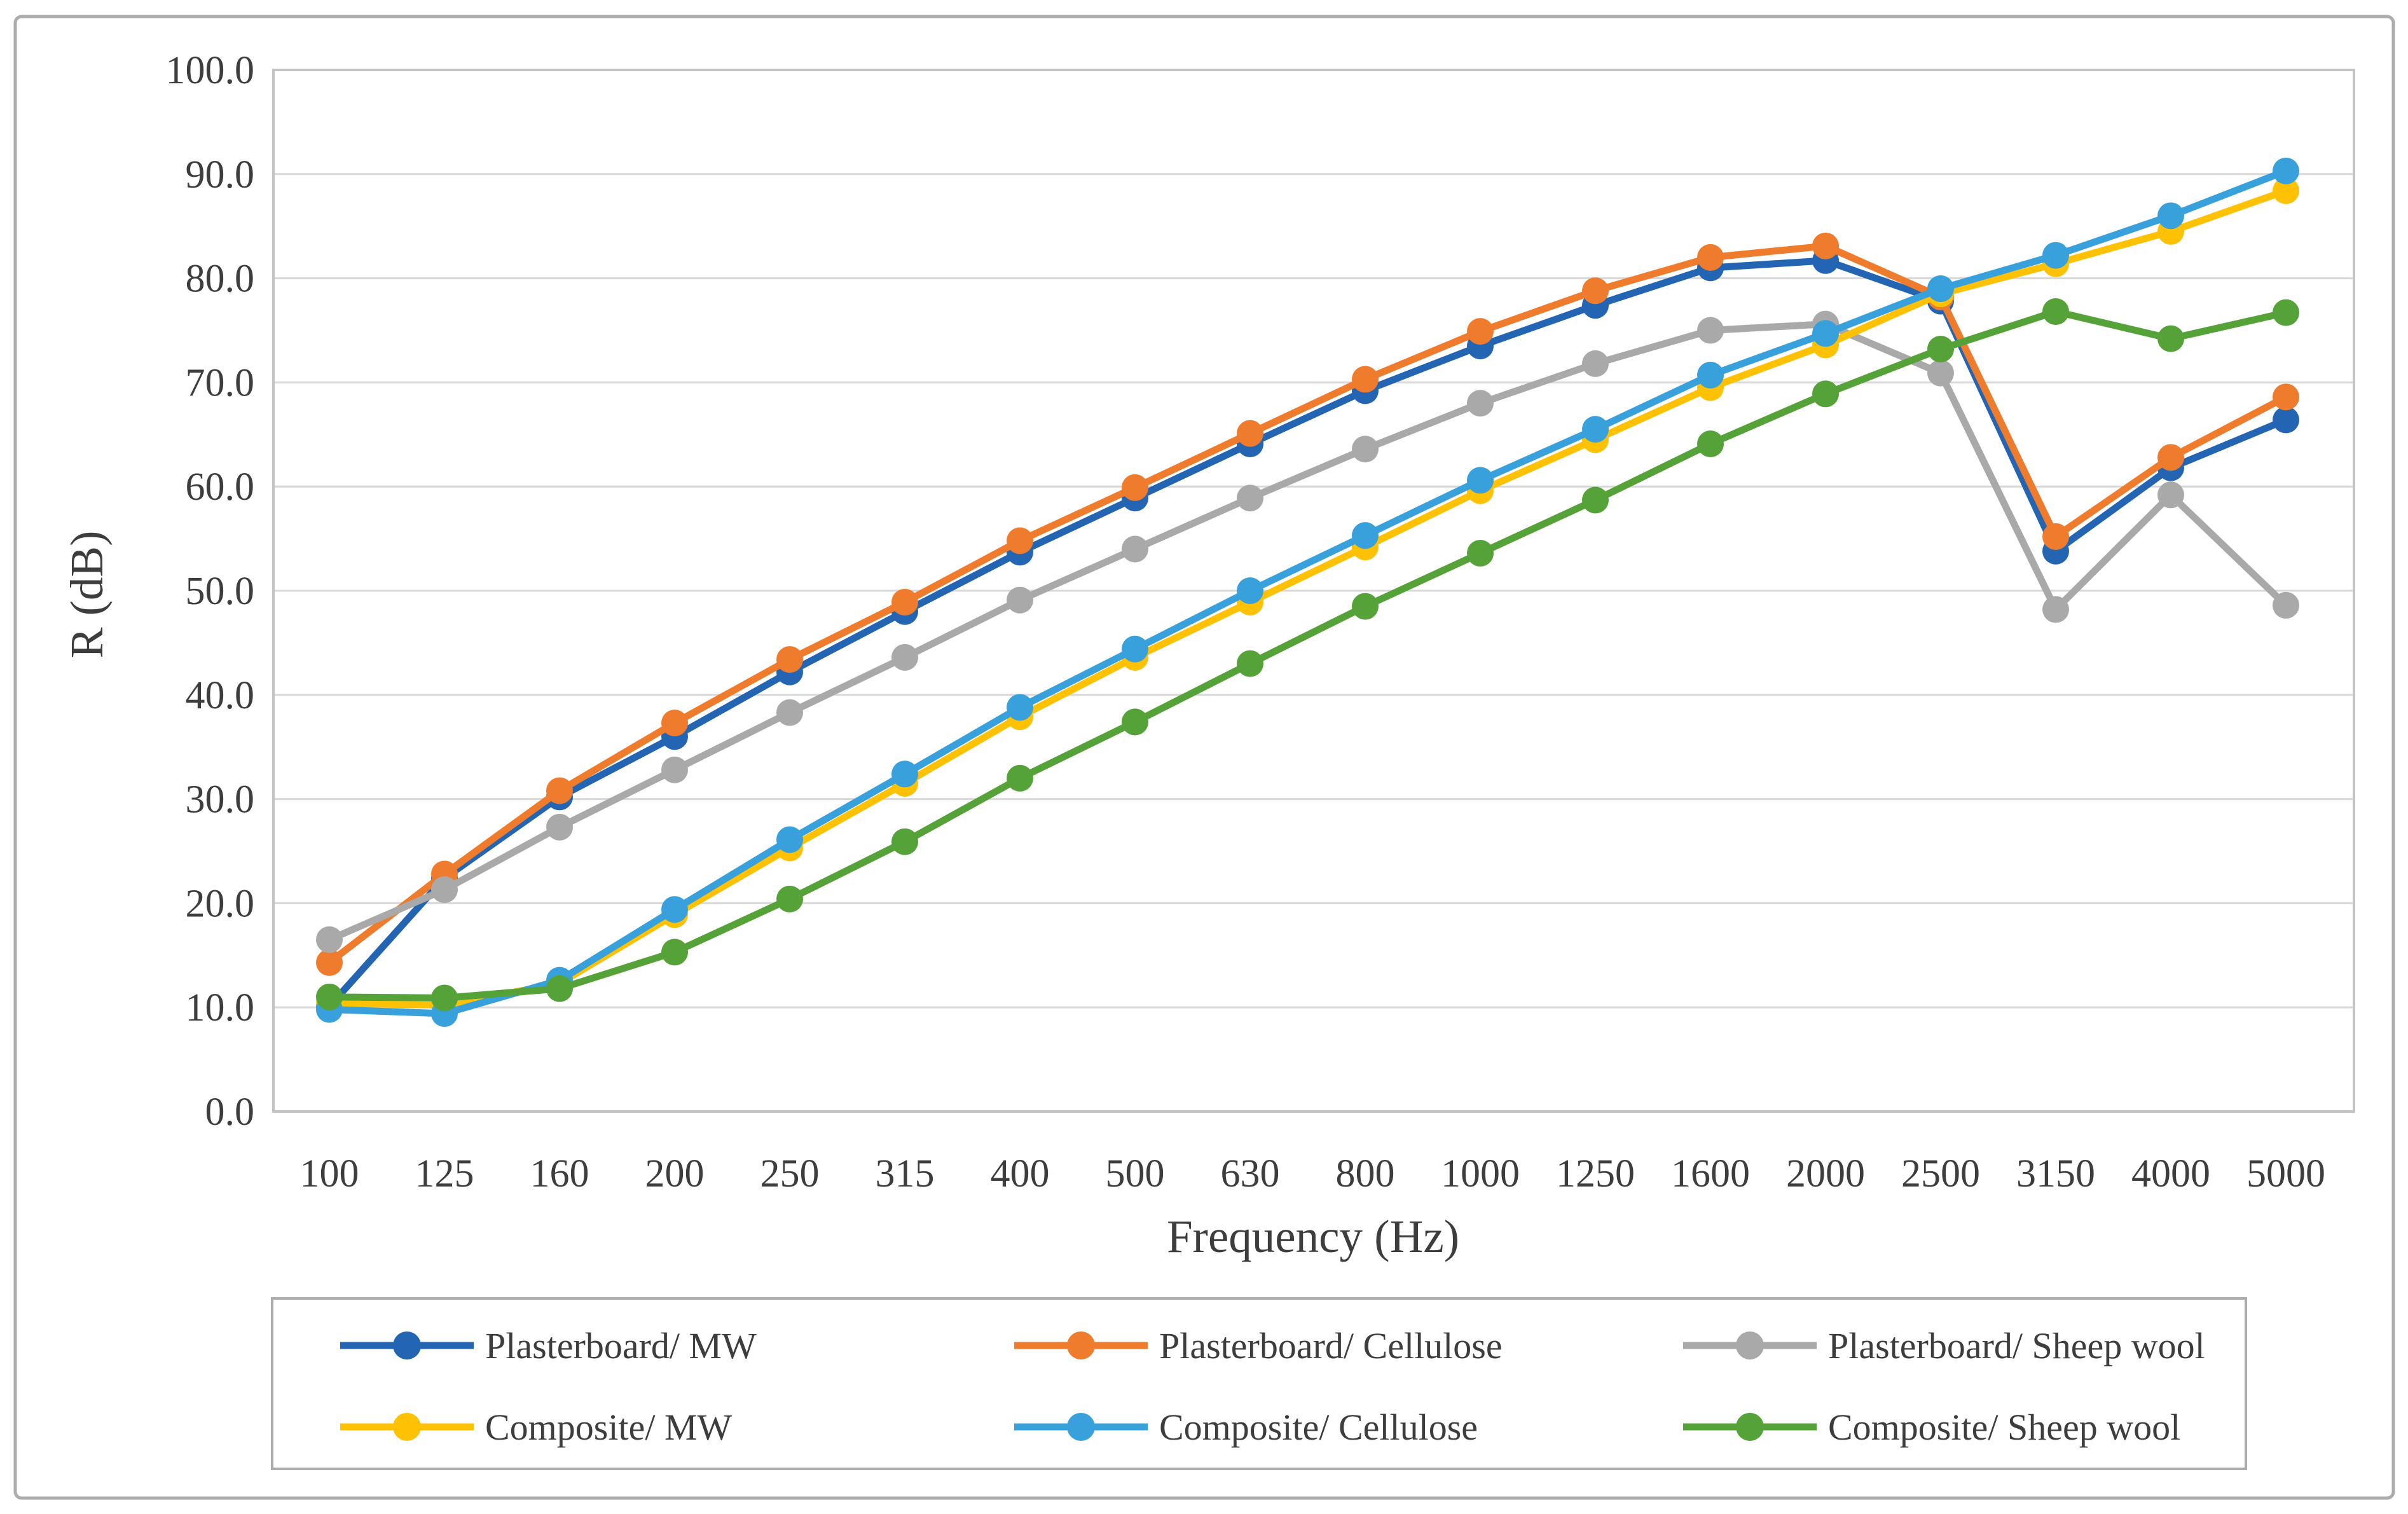 The width and height of the screenshot is (2408, 1514). Describe the element at coordinates (1366, 1173) in the screenshot. I see `x-tick-label: 800` at that location.